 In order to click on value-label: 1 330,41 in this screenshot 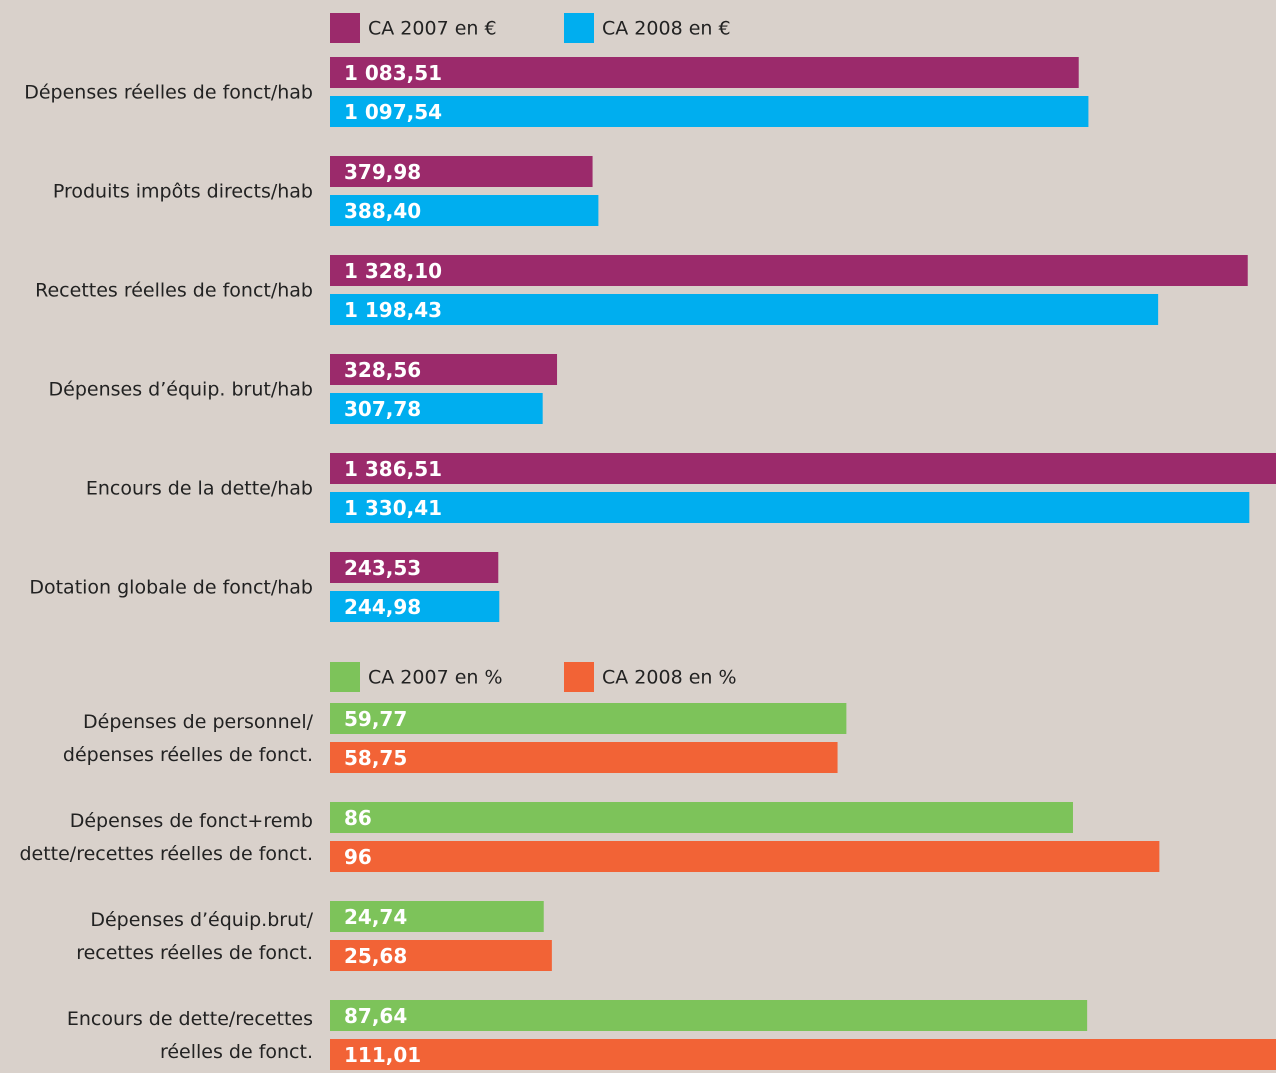, I will do `click(393, 508)`.